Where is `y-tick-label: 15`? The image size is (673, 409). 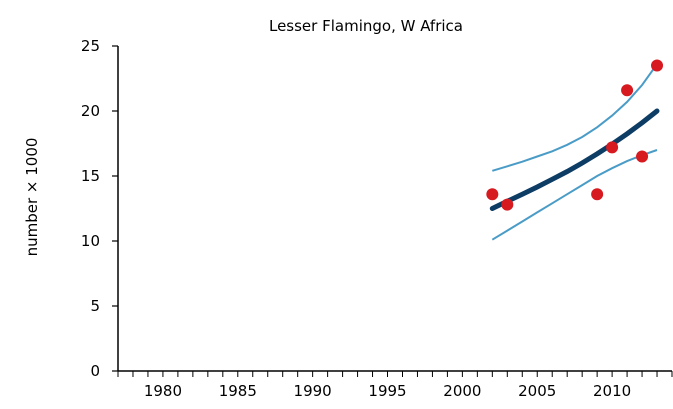
y-tick-label: 15 is located at coordinates (90, 176).